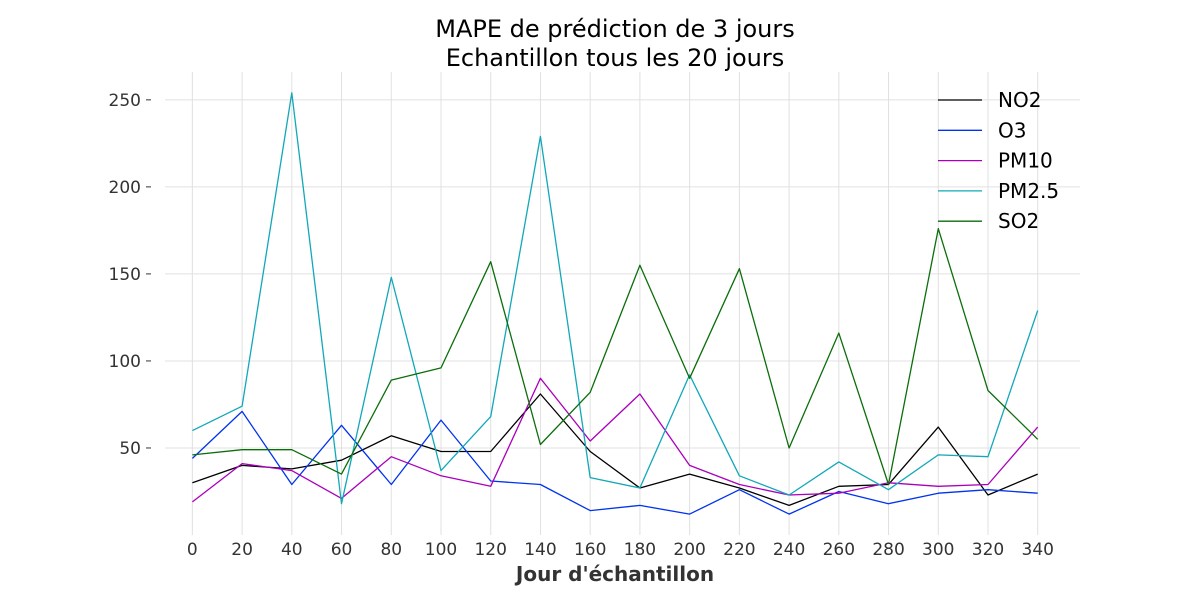  I want to click on legend-label: O3, so click(1012, 130).